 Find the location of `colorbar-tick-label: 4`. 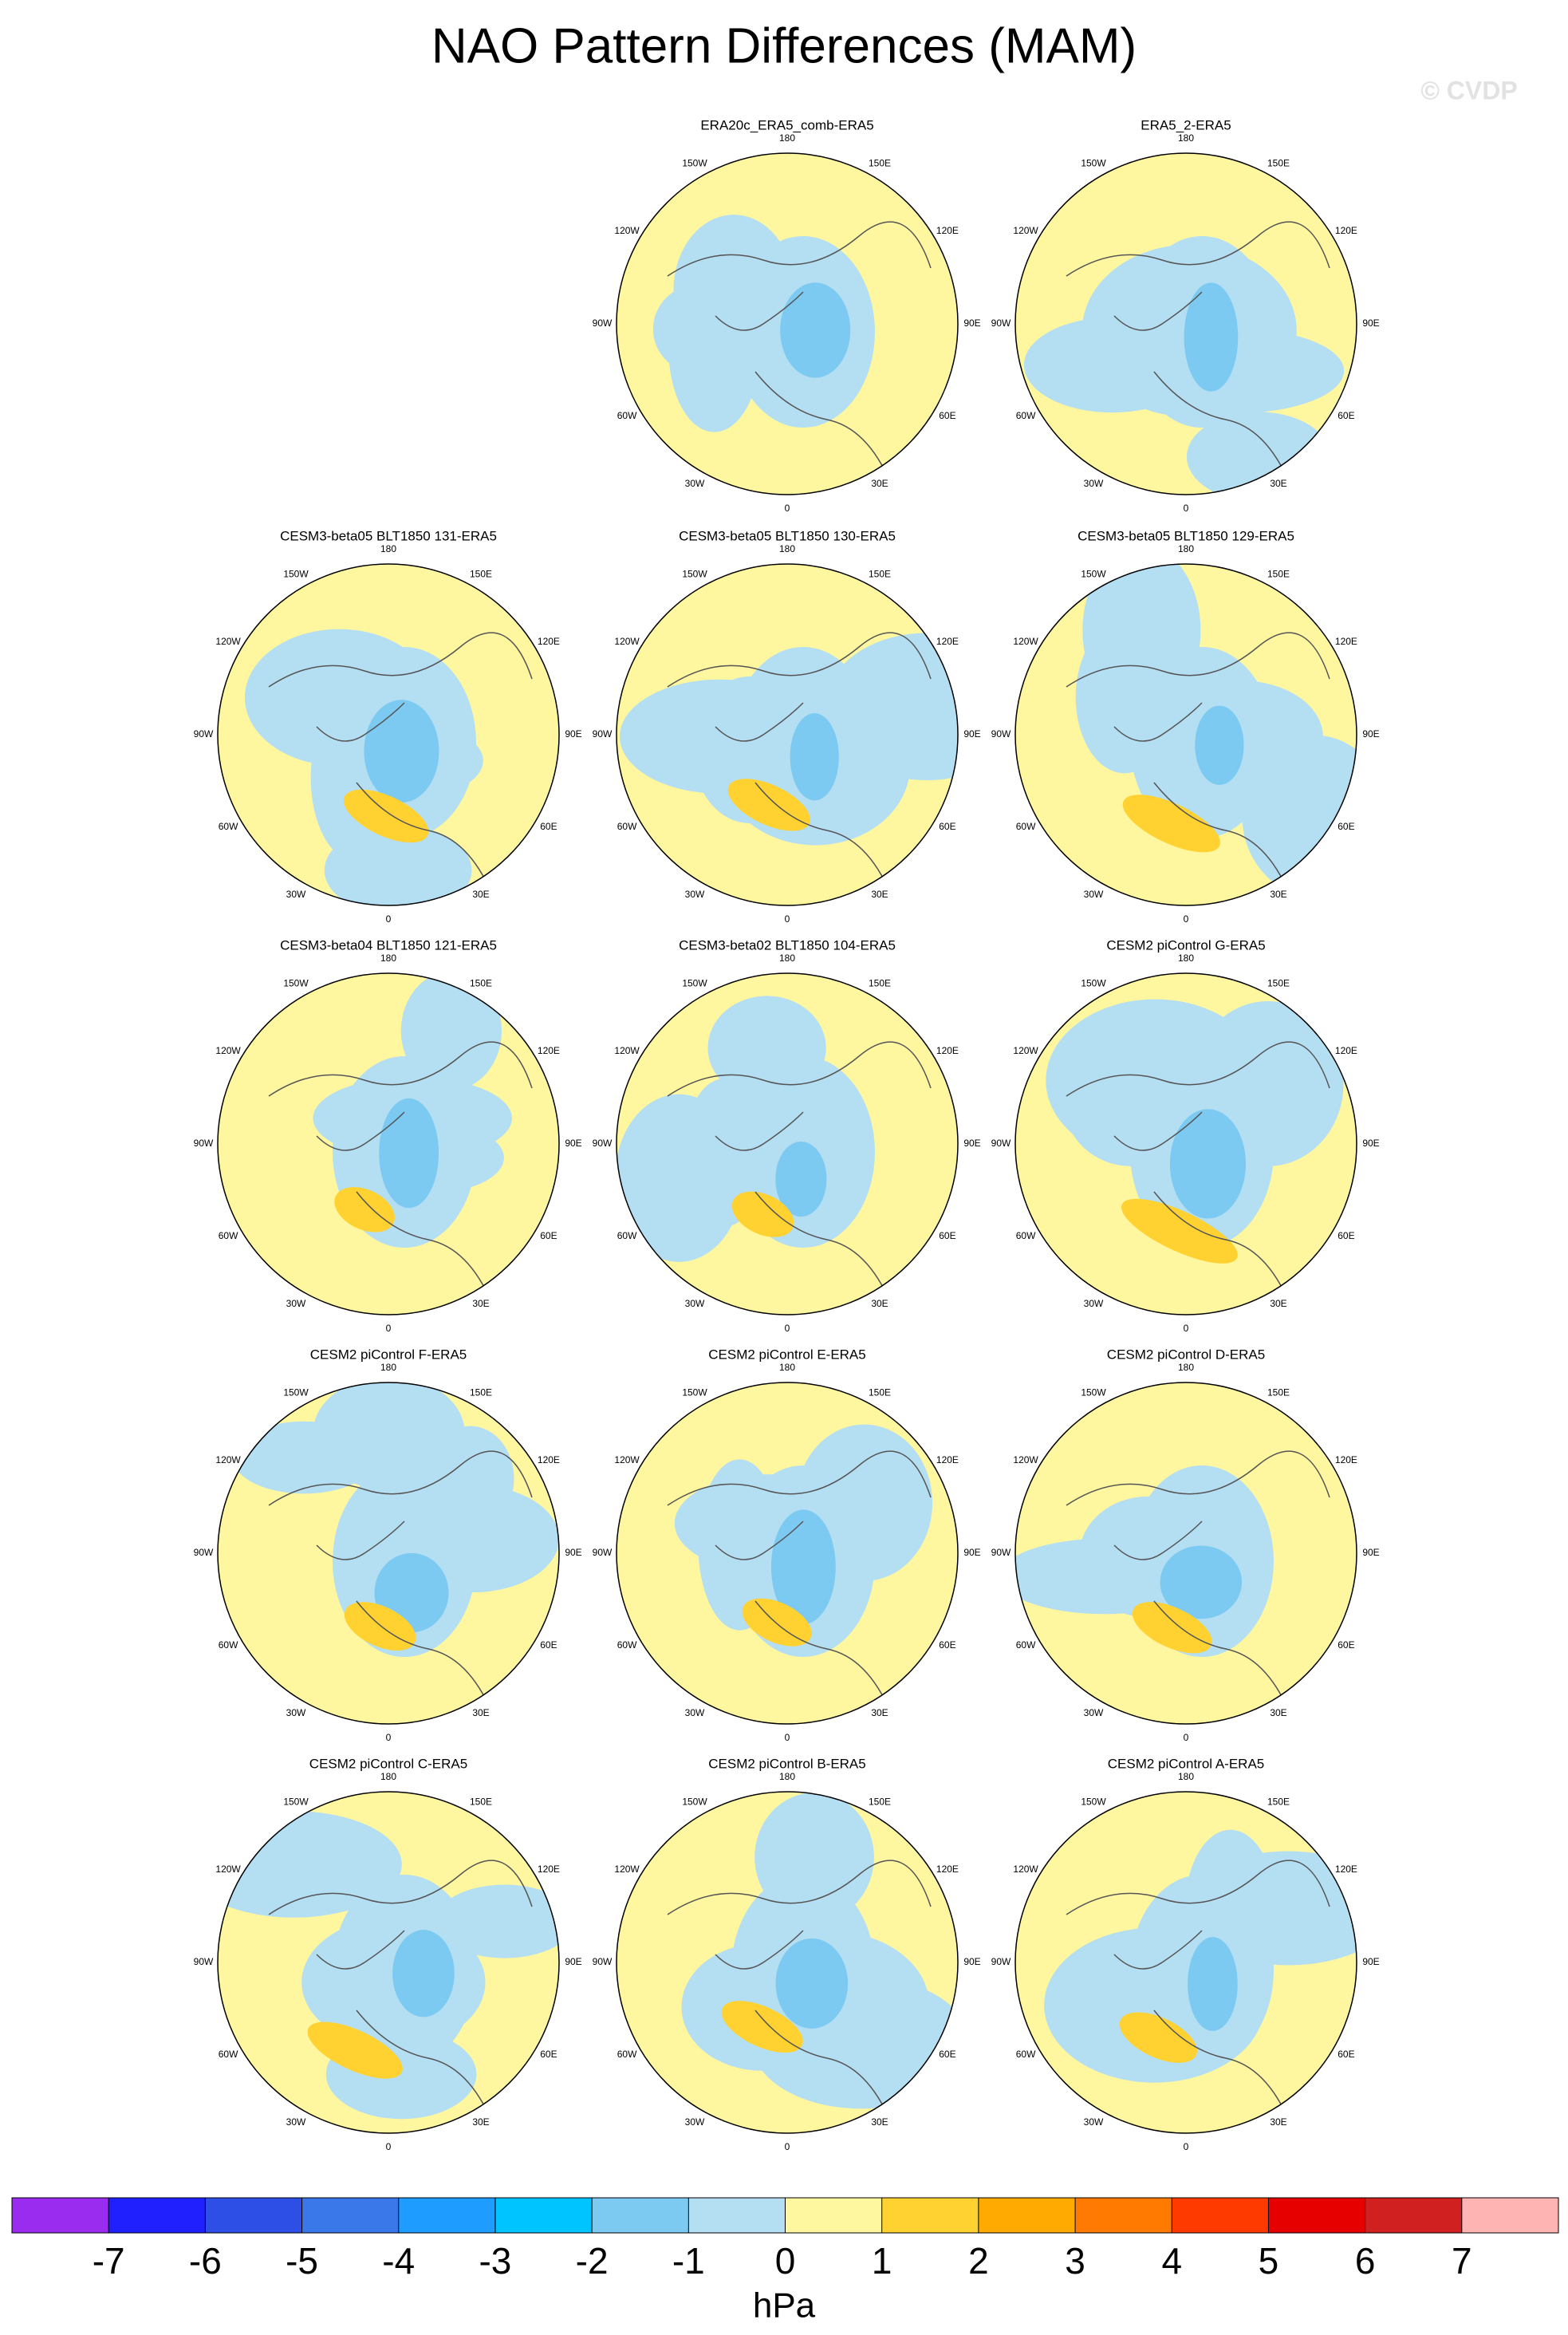

colorbar-tick-label: 4 is located at coordinates (1171, 2261).